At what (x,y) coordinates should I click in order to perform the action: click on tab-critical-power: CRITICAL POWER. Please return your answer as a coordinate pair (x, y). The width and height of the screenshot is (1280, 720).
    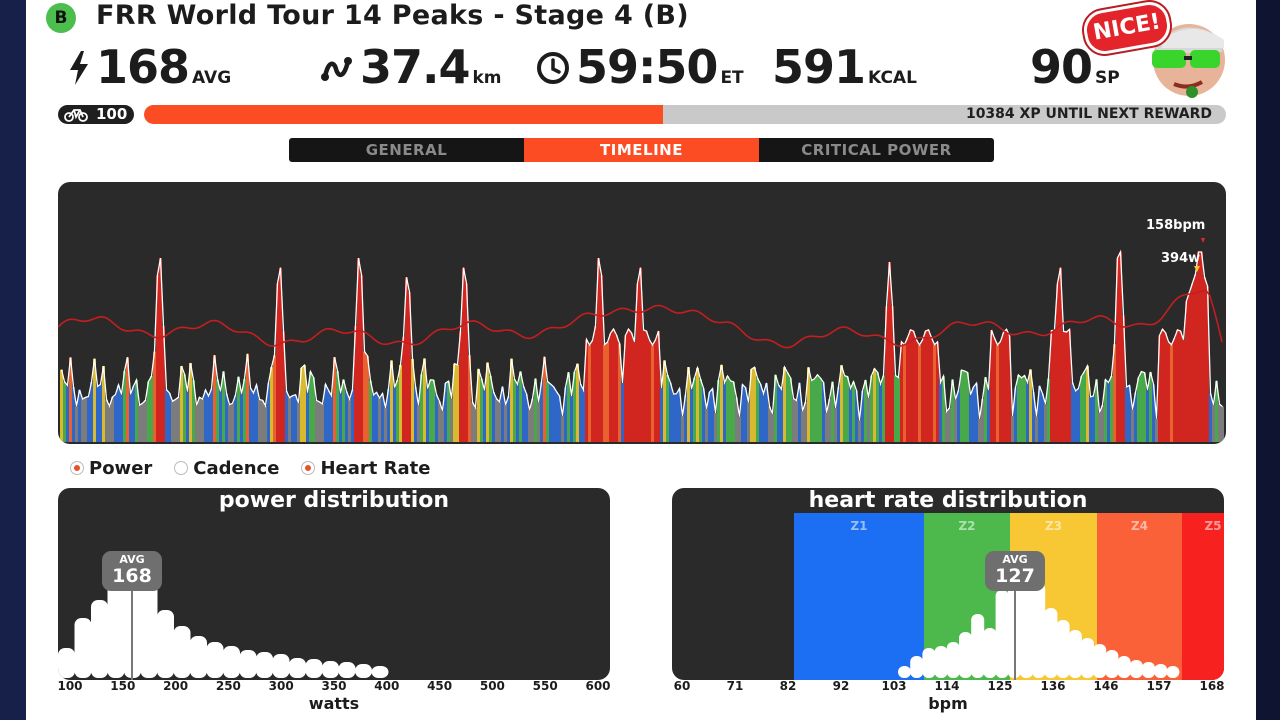
    Looking at the image, I should click on (876, 150).